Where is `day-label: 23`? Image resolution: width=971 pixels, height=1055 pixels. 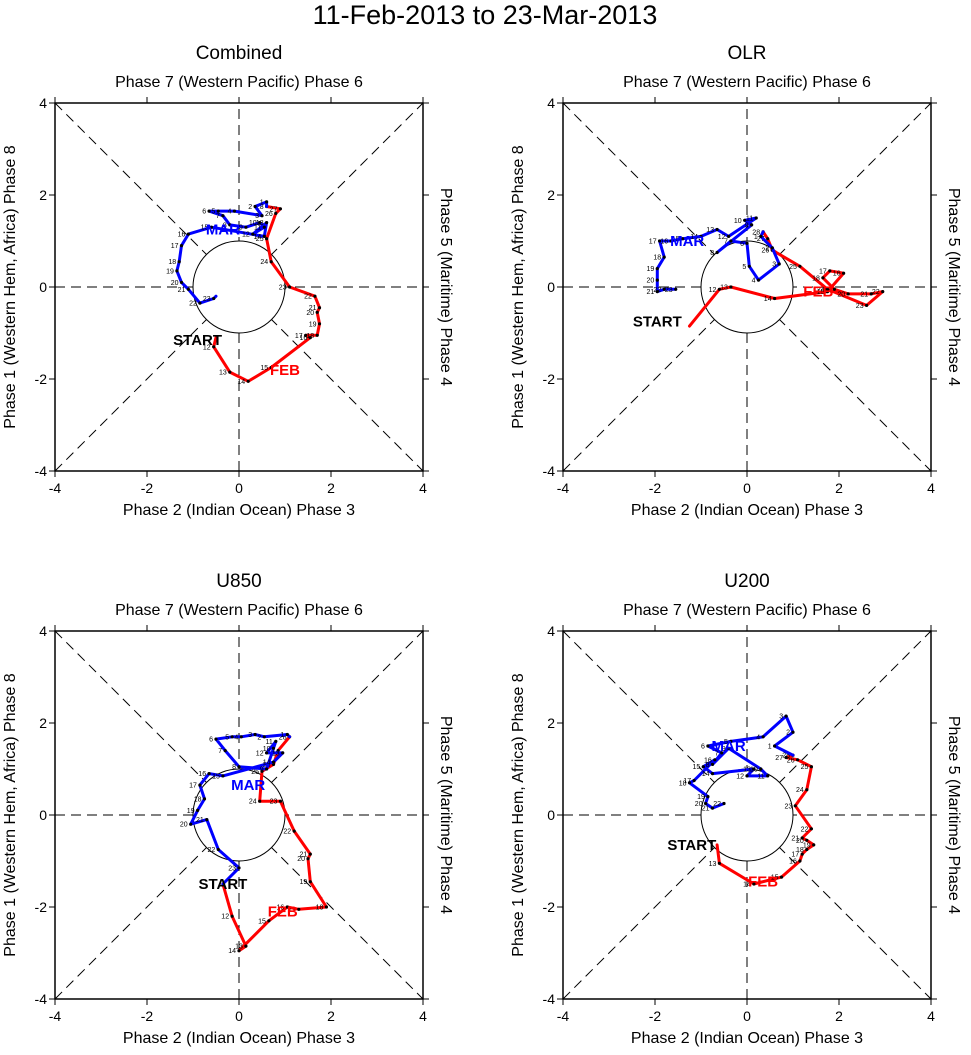 day-label: 23 is located at coordinates (669, 290).